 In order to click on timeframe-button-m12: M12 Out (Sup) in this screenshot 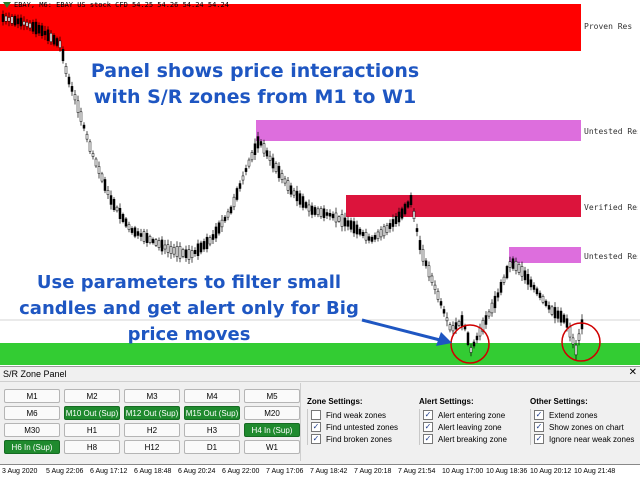, I will do `click(152, 413)`.